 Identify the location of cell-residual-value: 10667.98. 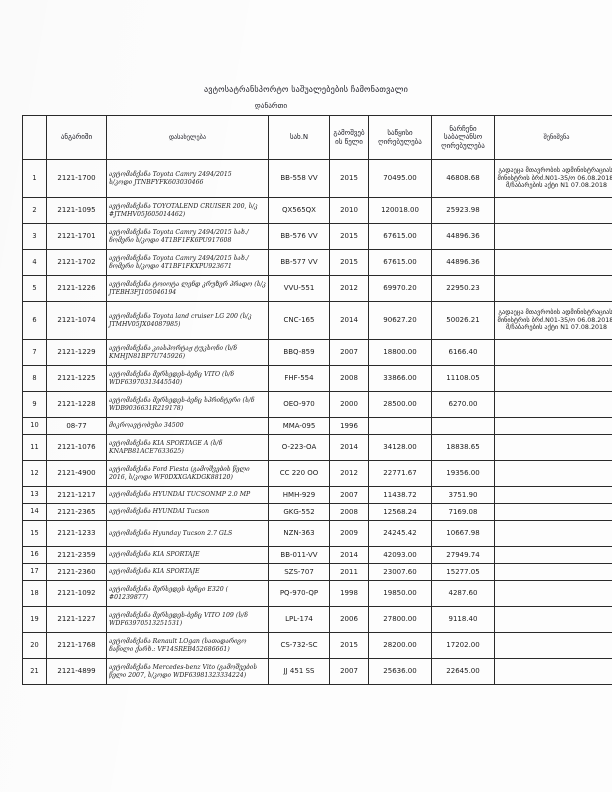
(463, 533).